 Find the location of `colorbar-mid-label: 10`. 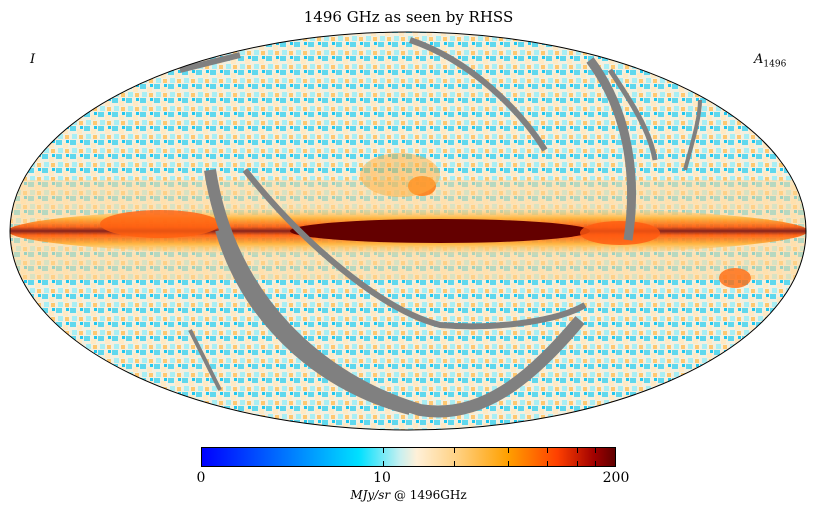

colorbar-mid-label: 10 is located at coordinates (382, 478).